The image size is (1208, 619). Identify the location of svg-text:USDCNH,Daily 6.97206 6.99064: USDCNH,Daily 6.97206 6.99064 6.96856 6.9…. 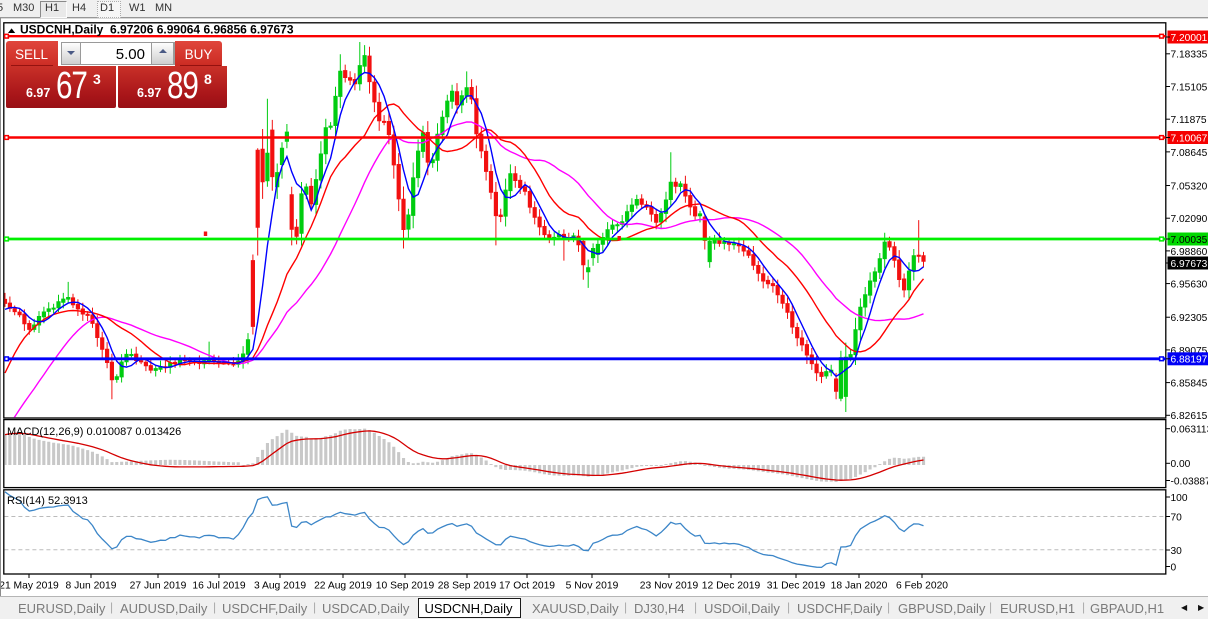
(157, 30).